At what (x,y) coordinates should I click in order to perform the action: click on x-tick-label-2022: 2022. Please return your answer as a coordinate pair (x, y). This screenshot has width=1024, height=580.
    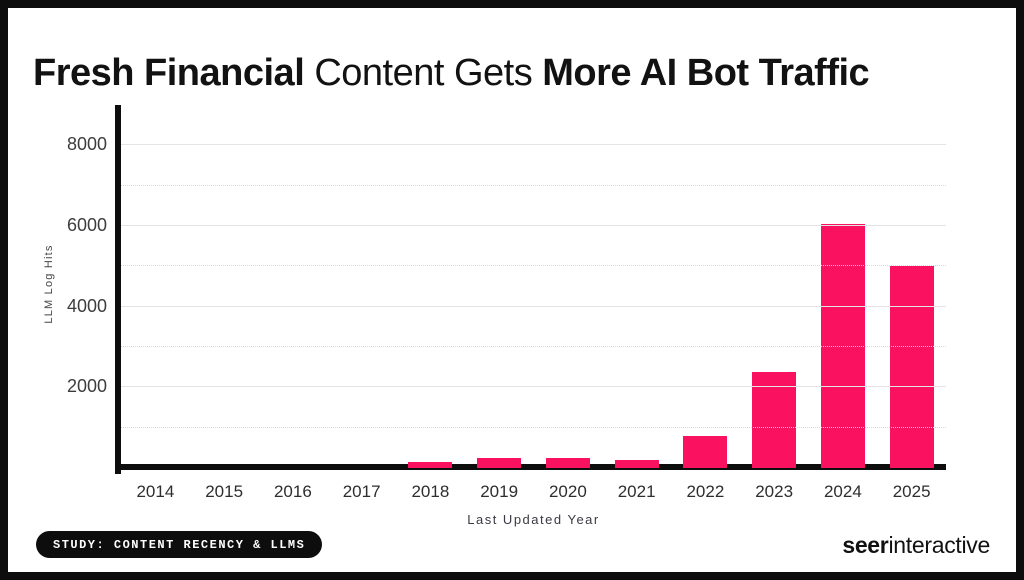
    Looking at the image, I should click on (705, 491).